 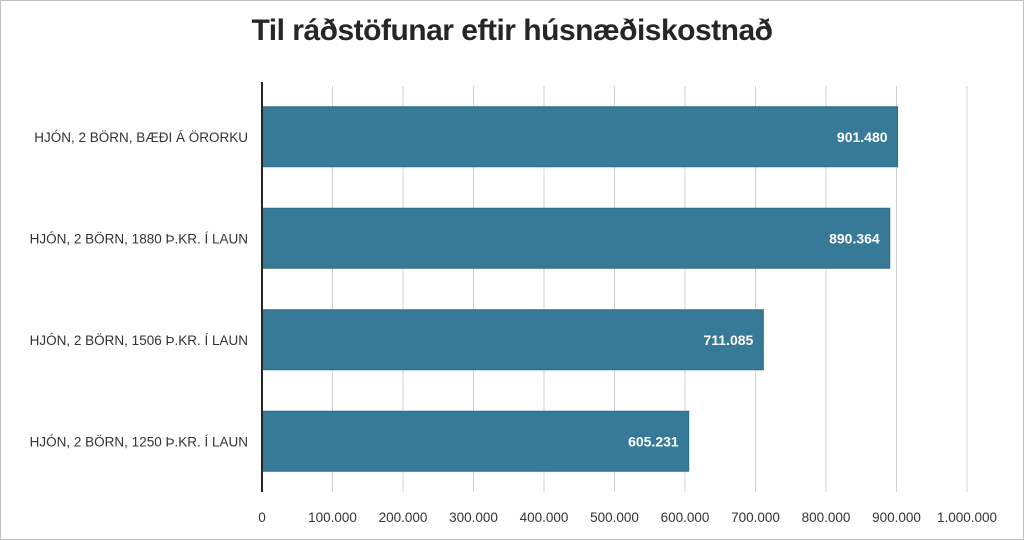 I want to click on x-tick-label: 1.000.000, so click(x=967, y=517).